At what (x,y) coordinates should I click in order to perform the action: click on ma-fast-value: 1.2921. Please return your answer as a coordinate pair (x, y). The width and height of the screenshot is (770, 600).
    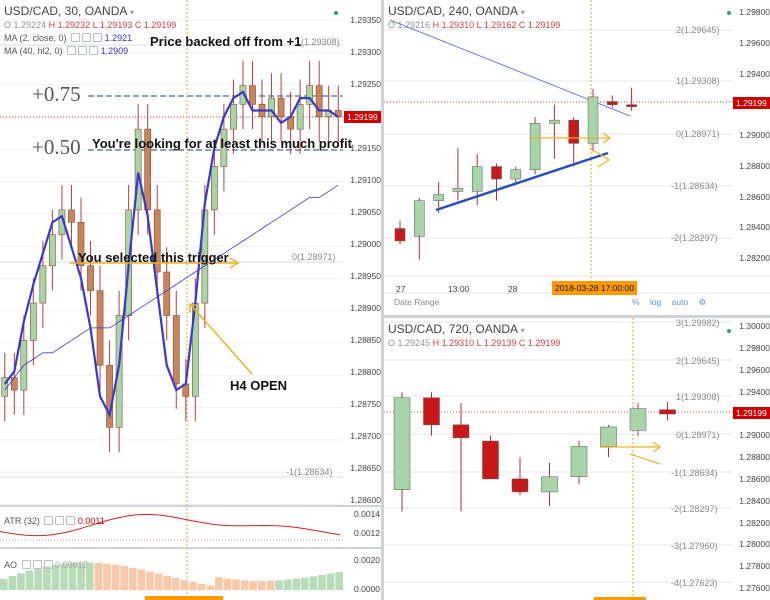
    Looking at the image, I should click on (118, 38).